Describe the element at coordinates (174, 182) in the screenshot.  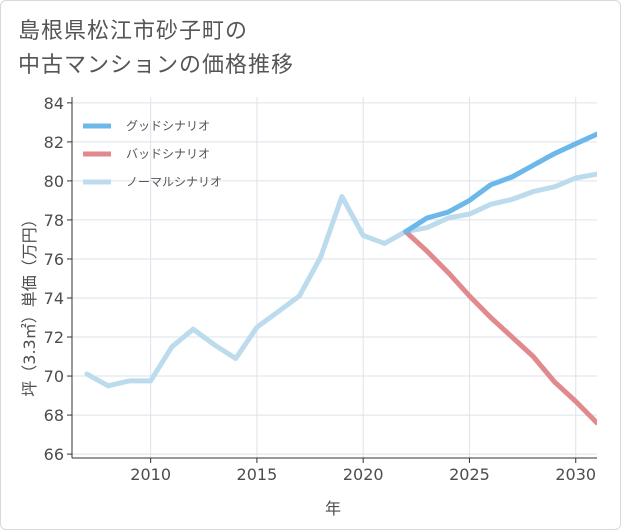
I see `legend-label-normal: ノーマルシナリオ` at that location.